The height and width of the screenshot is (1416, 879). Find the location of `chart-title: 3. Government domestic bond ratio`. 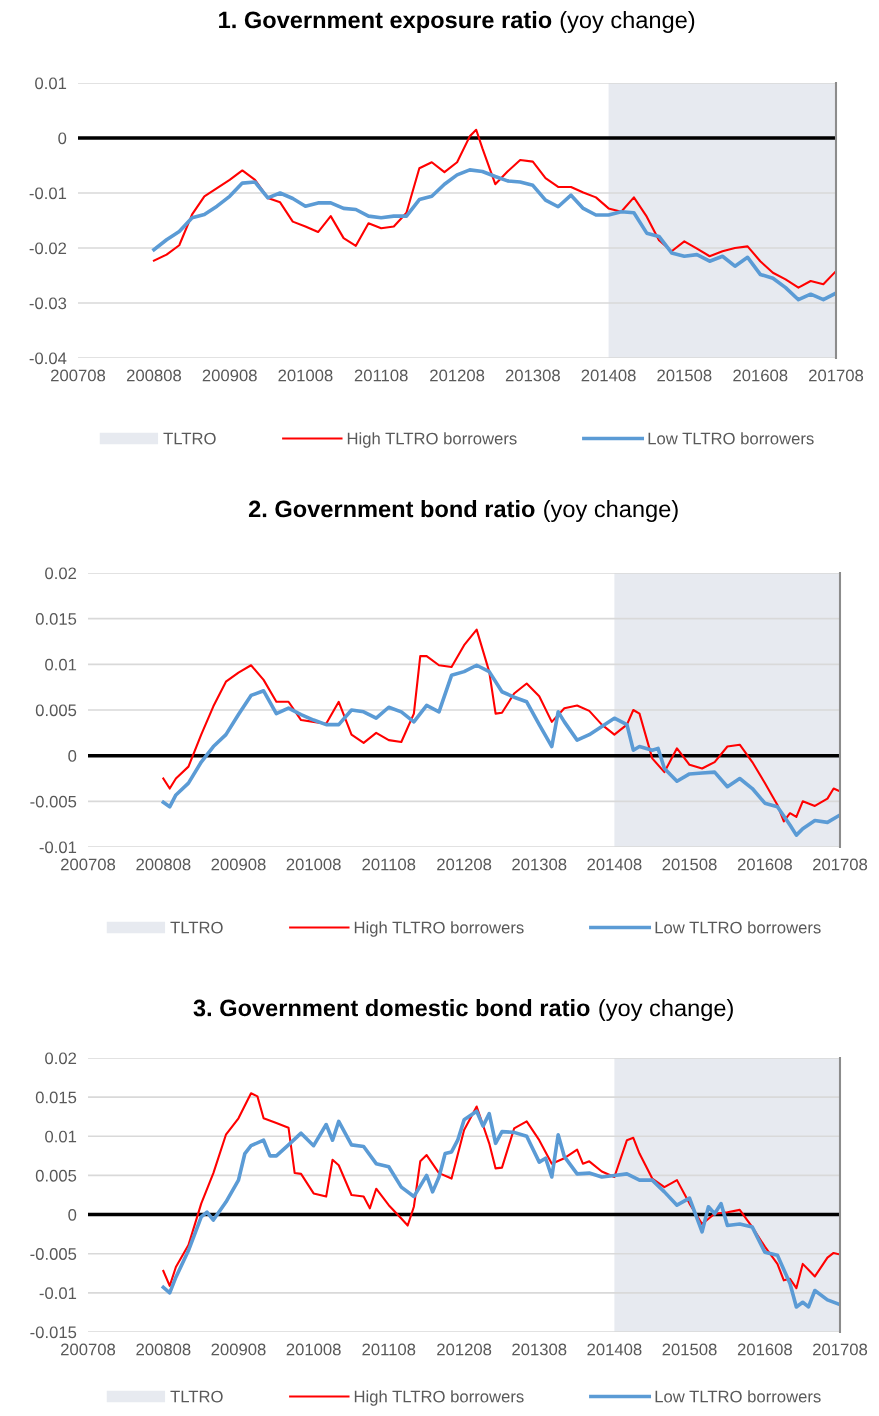

chart-title: 3. Government domestic bond ratio is located at coordinates (391, 1007).